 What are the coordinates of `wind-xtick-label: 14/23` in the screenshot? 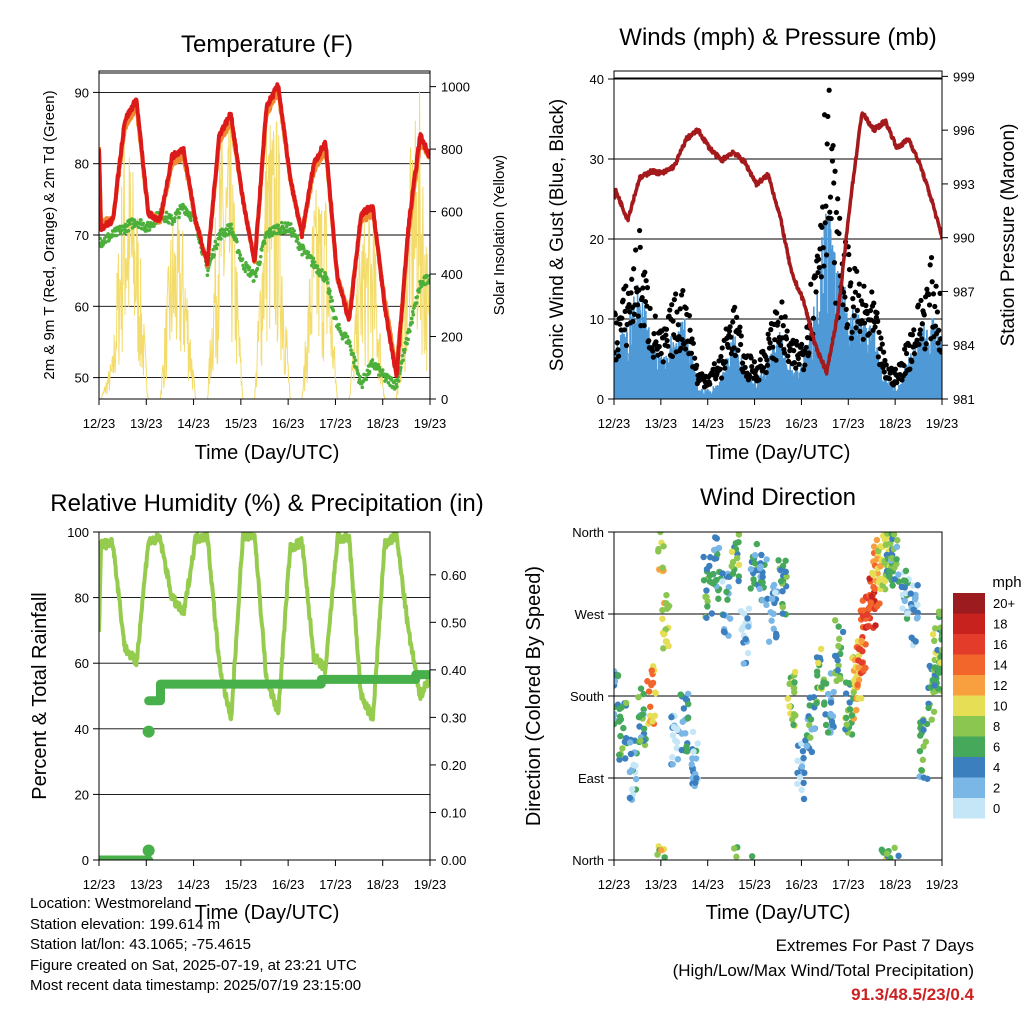 It's located at (707, 423).